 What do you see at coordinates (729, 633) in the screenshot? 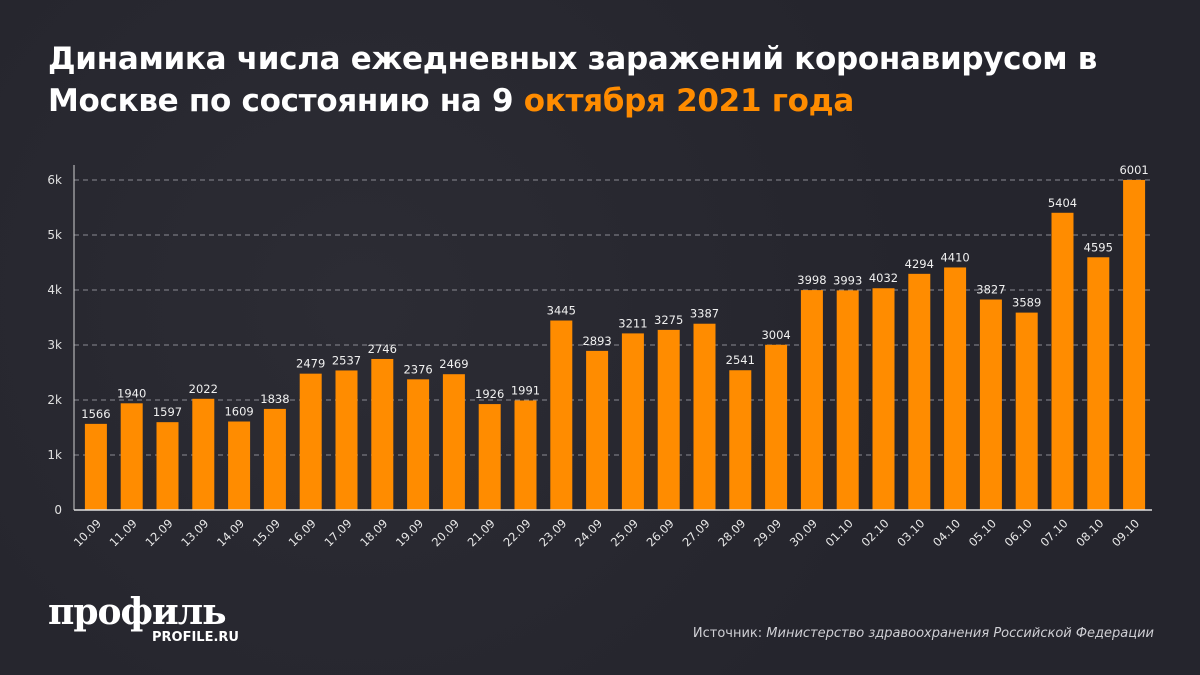
I see `source-label: Источник:` at bounding box center [729, 633].